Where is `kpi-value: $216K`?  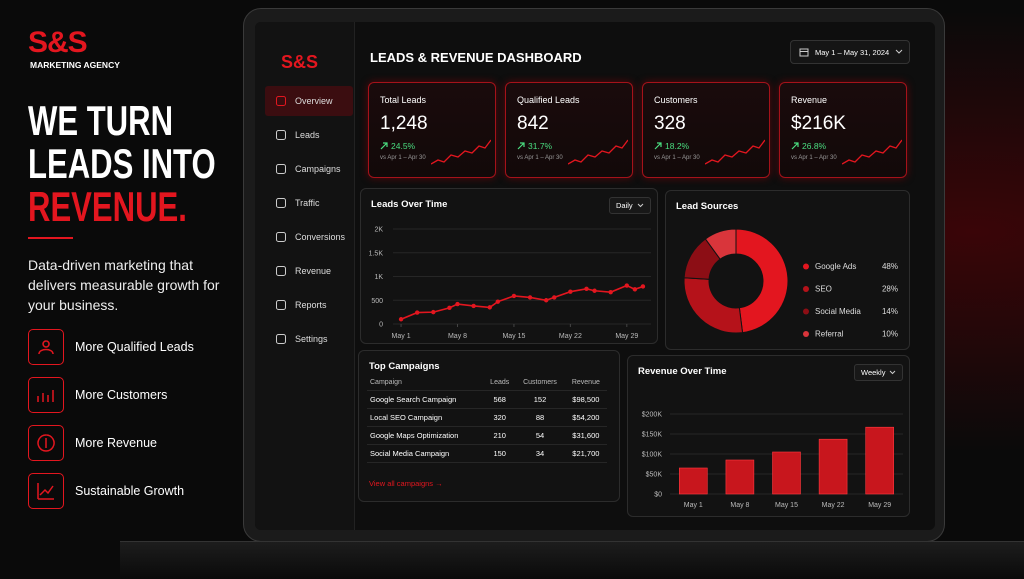
kpi-value: $216K is located at coordinates (818, 123).